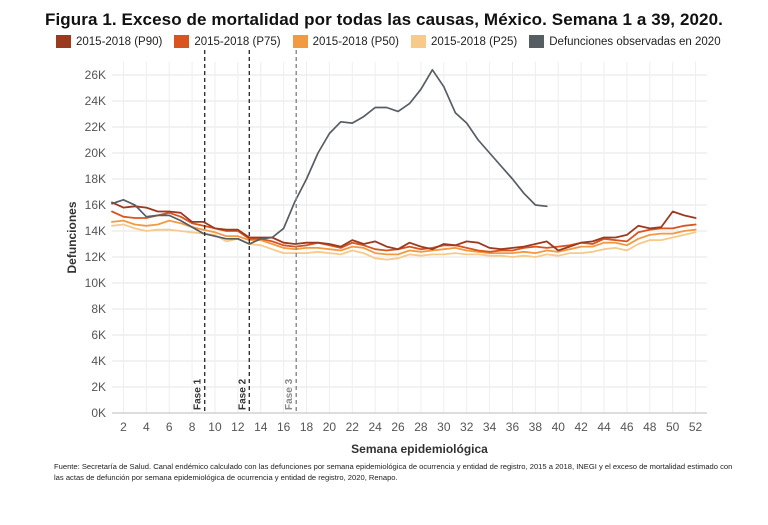  What do you see at coordinates (419, 449) in the screenshot?
I see `x-axis-title: Semana epidemiológica` at bounding box center [419, 449].